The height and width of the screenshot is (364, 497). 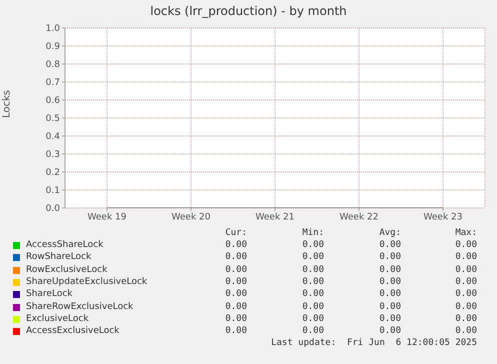 What do you see at coordinates (67, 269) in the screenshot?
I see `legend-label: RowExclusiveLock` at bounding box center [67, 269].